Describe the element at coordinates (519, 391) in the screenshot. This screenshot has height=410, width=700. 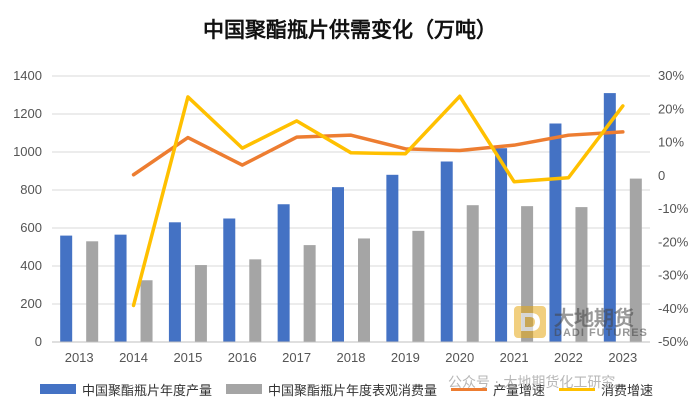
I see `legend-label: 产量增速` at that location.